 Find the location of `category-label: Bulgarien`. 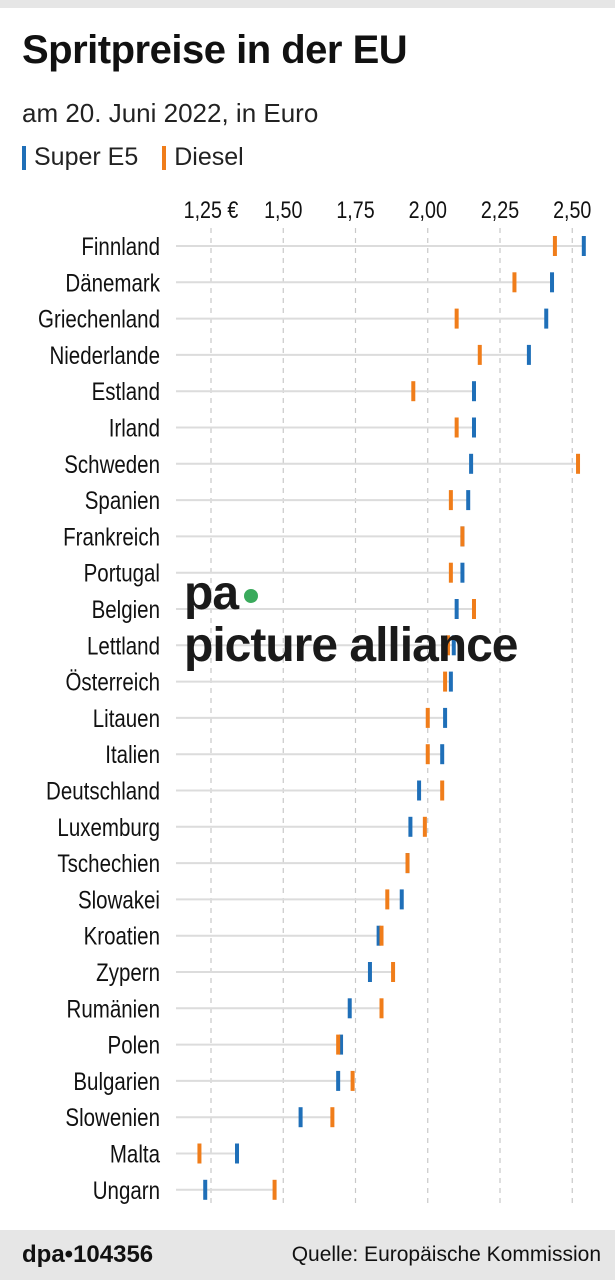

category-label: Bulgarien is located at coordinates (116, 1081).